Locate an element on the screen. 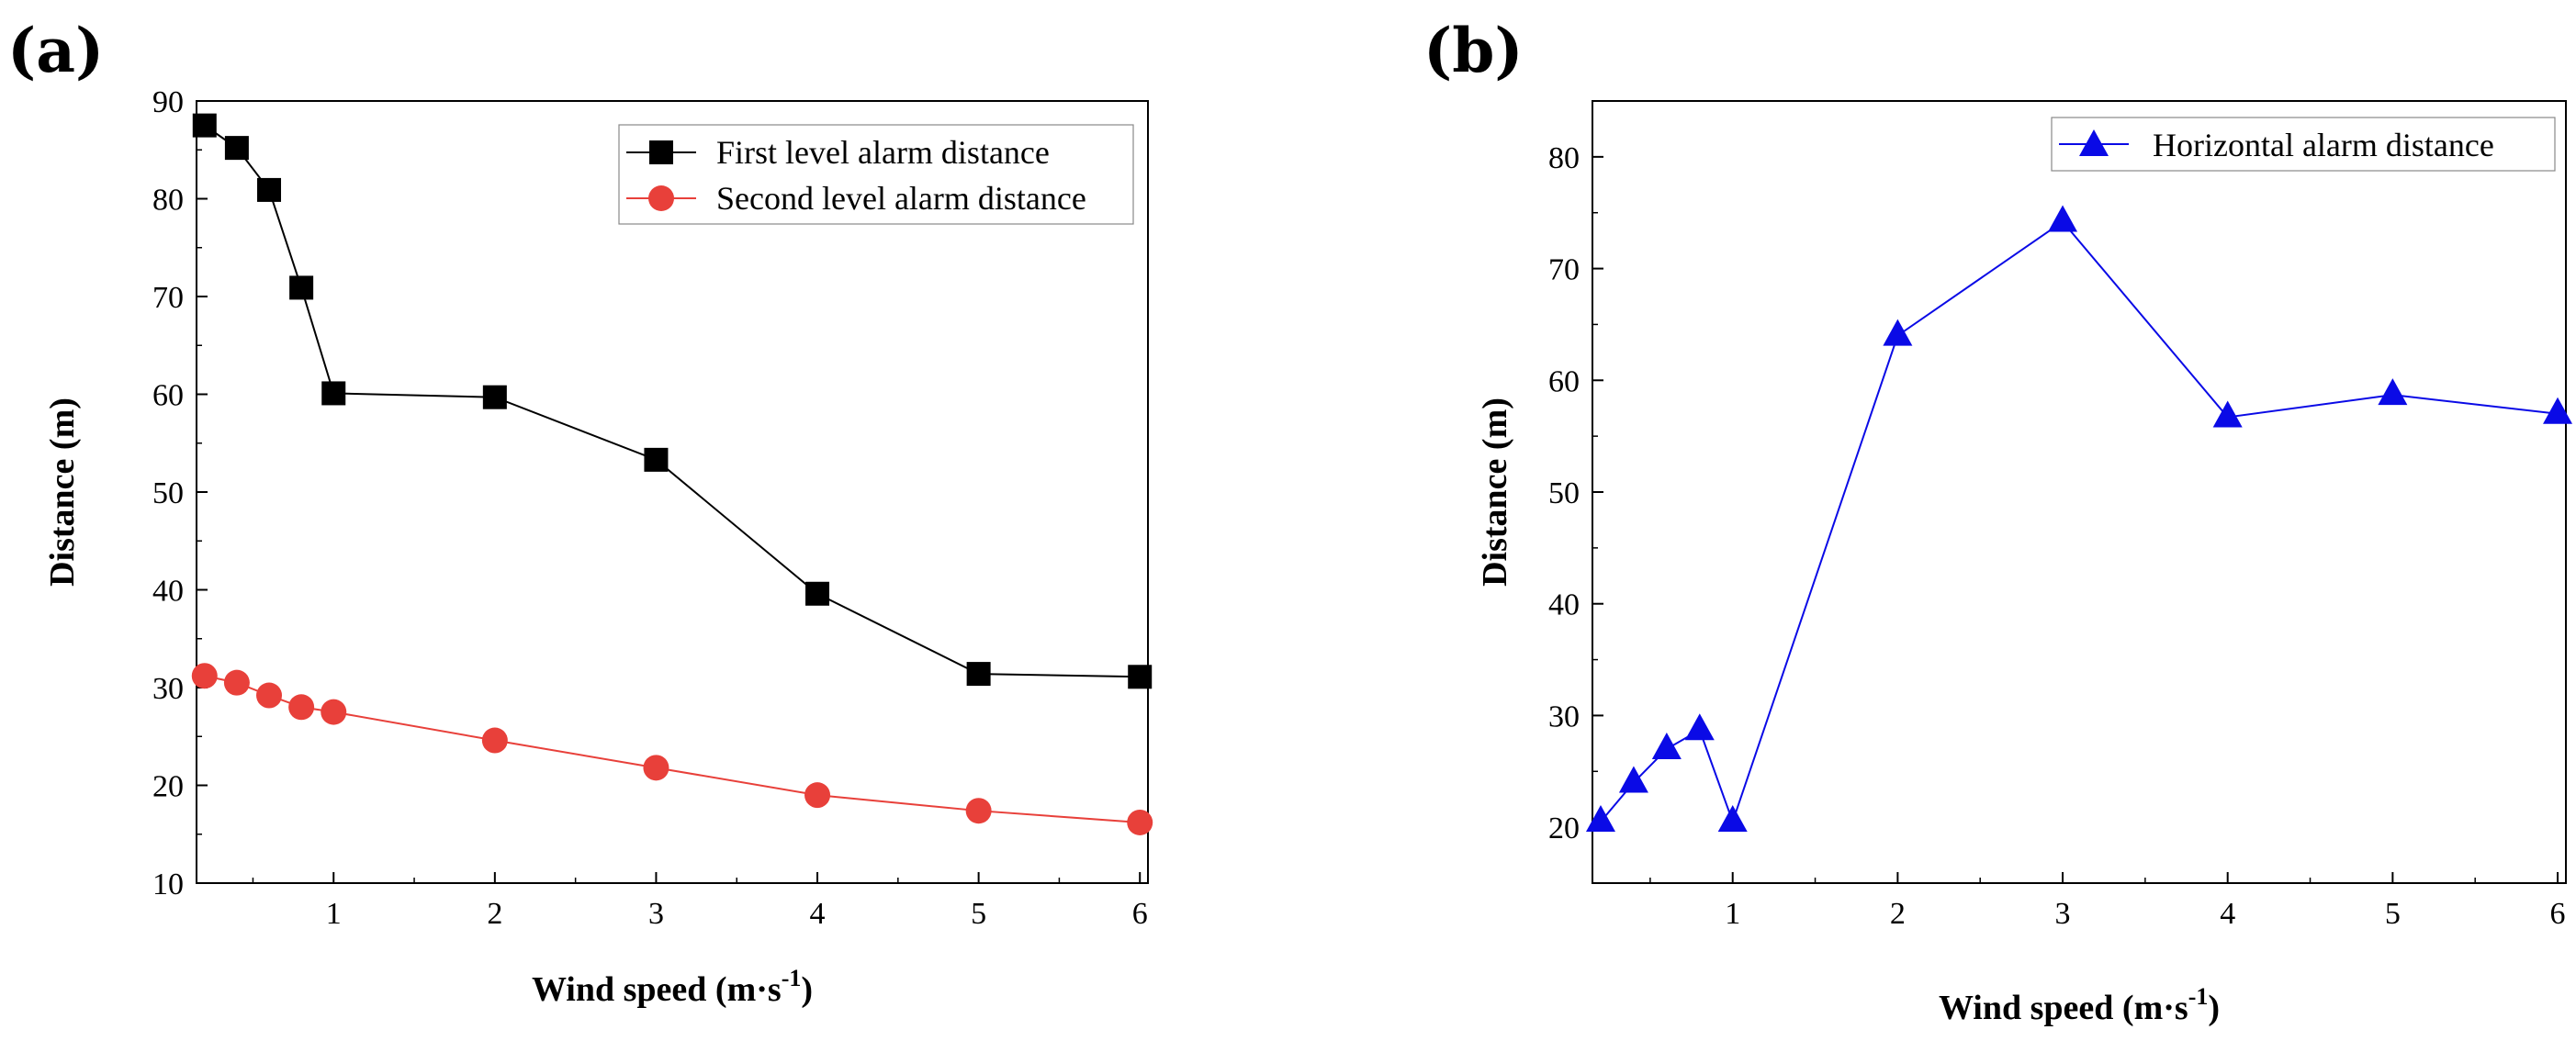 The image size is (2576, 1041). y-tick-label-a-20: 20 is located at coordinates (168, 787).